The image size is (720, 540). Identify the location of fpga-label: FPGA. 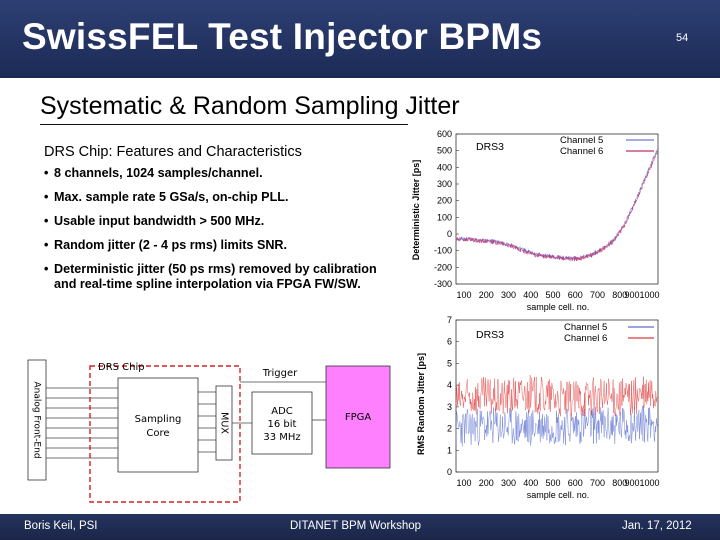
(358, 417).